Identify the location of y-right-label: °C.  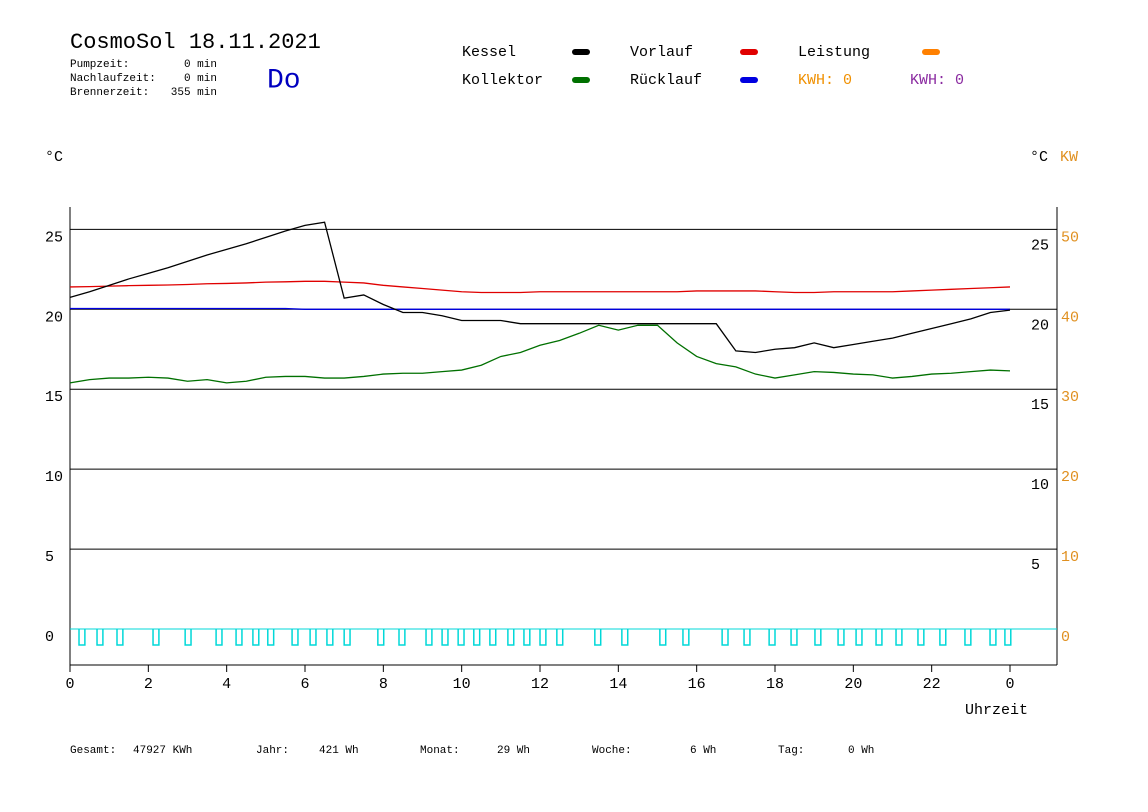
(1039, 157).